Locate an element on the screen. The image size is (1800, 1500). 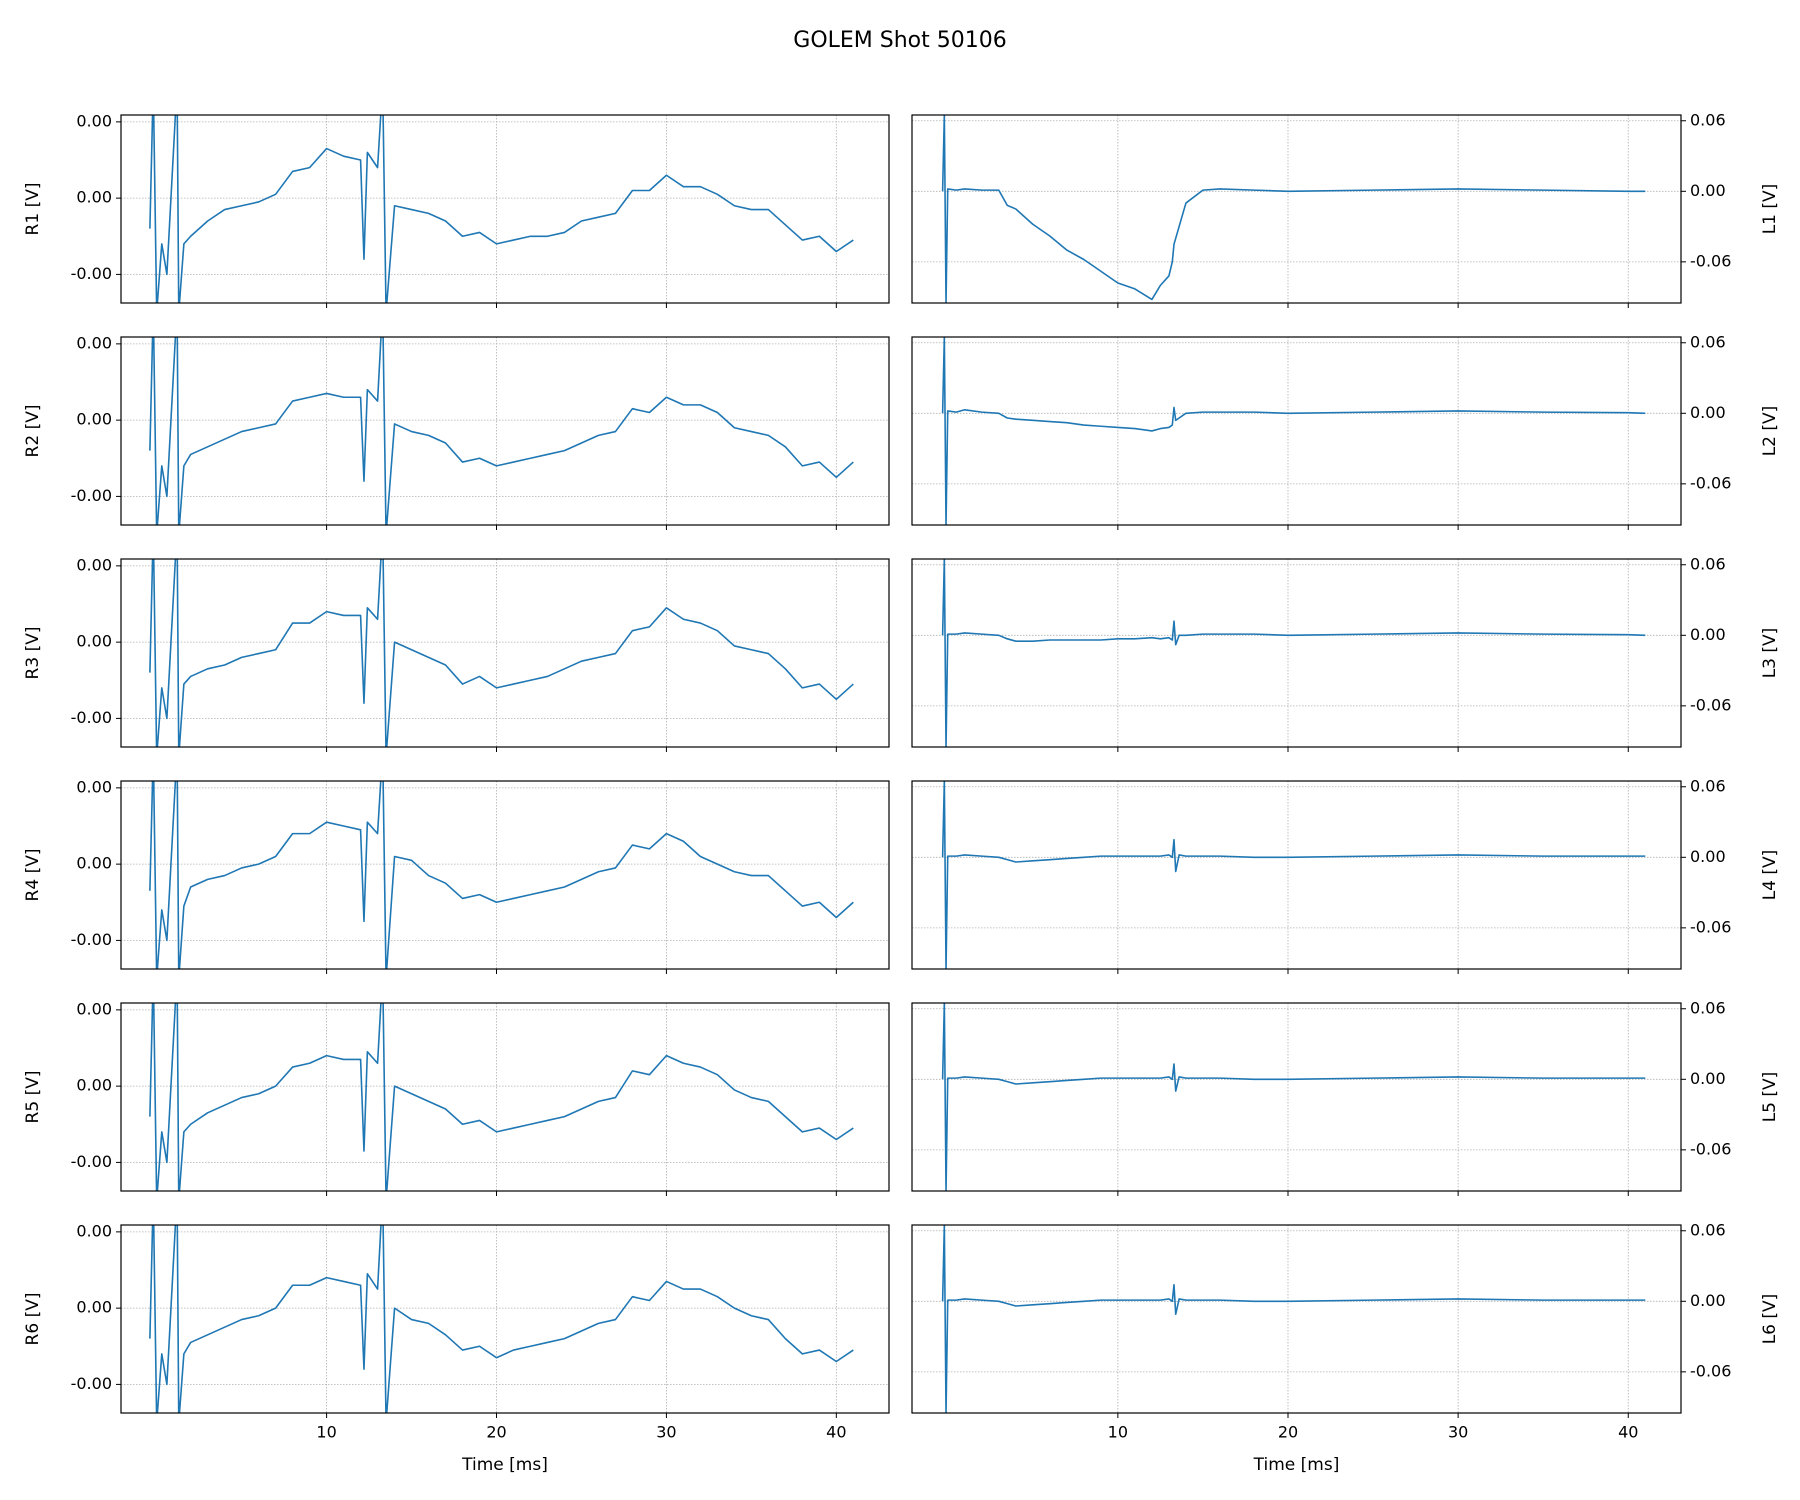
subplot: 0.00 0.00 -0.00 R3 [V] is located at coordinates (456, 653).